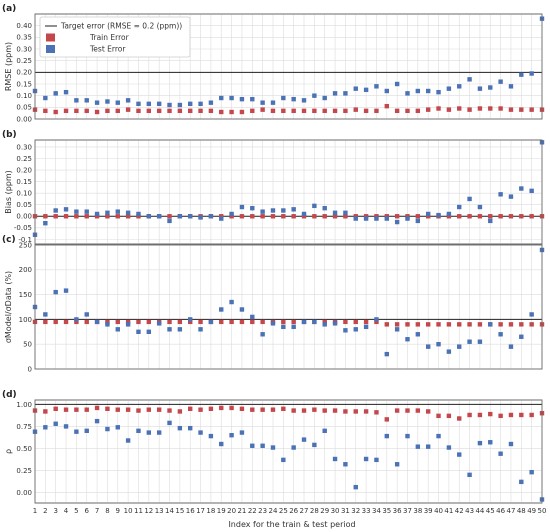  I want to click on x-tick-label: 27, so click(304, 511).